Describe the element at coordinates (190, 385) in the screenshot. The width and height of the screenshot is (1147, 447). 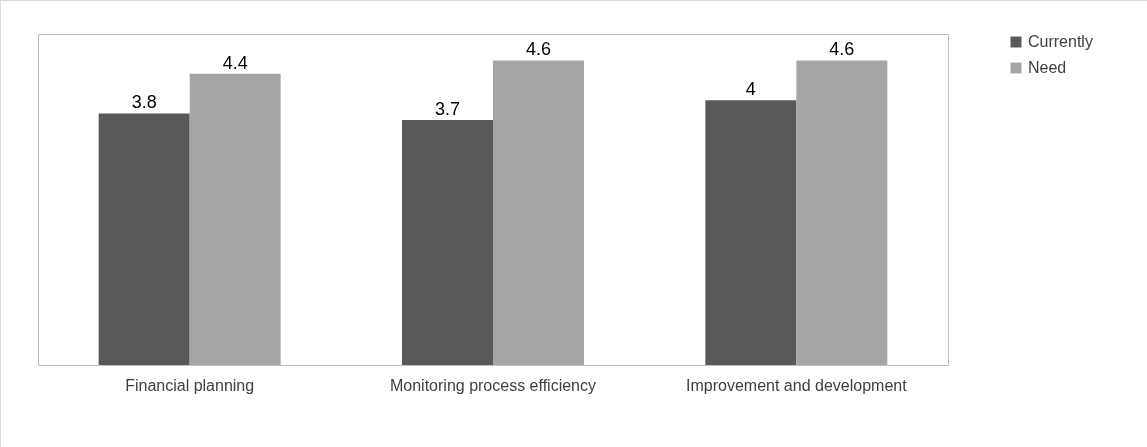
I see `x-tick-label: Financial planning` at that location.